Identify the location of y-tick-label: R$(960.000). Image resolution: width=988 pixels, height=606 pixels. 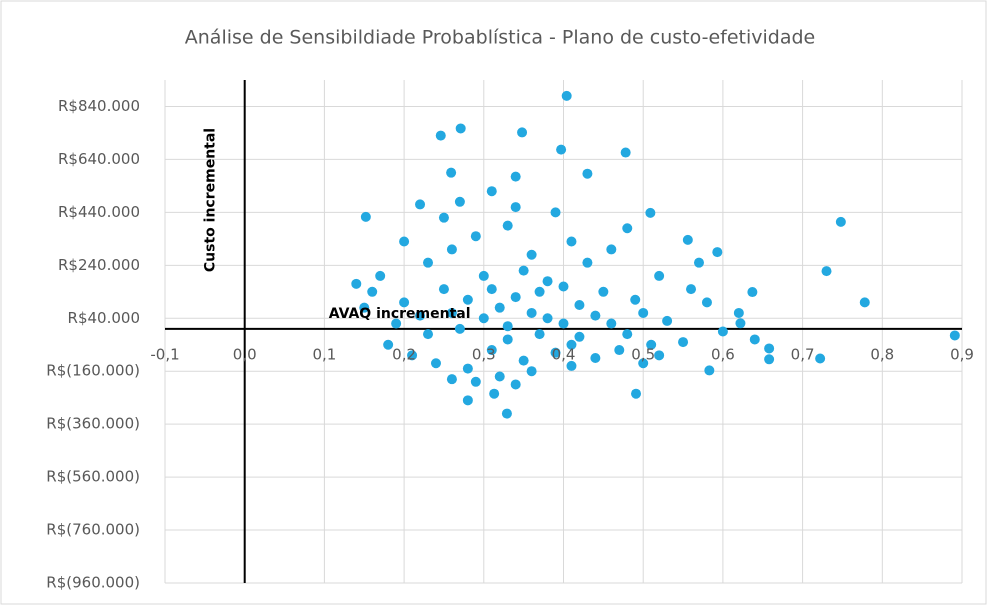
(93, 583).